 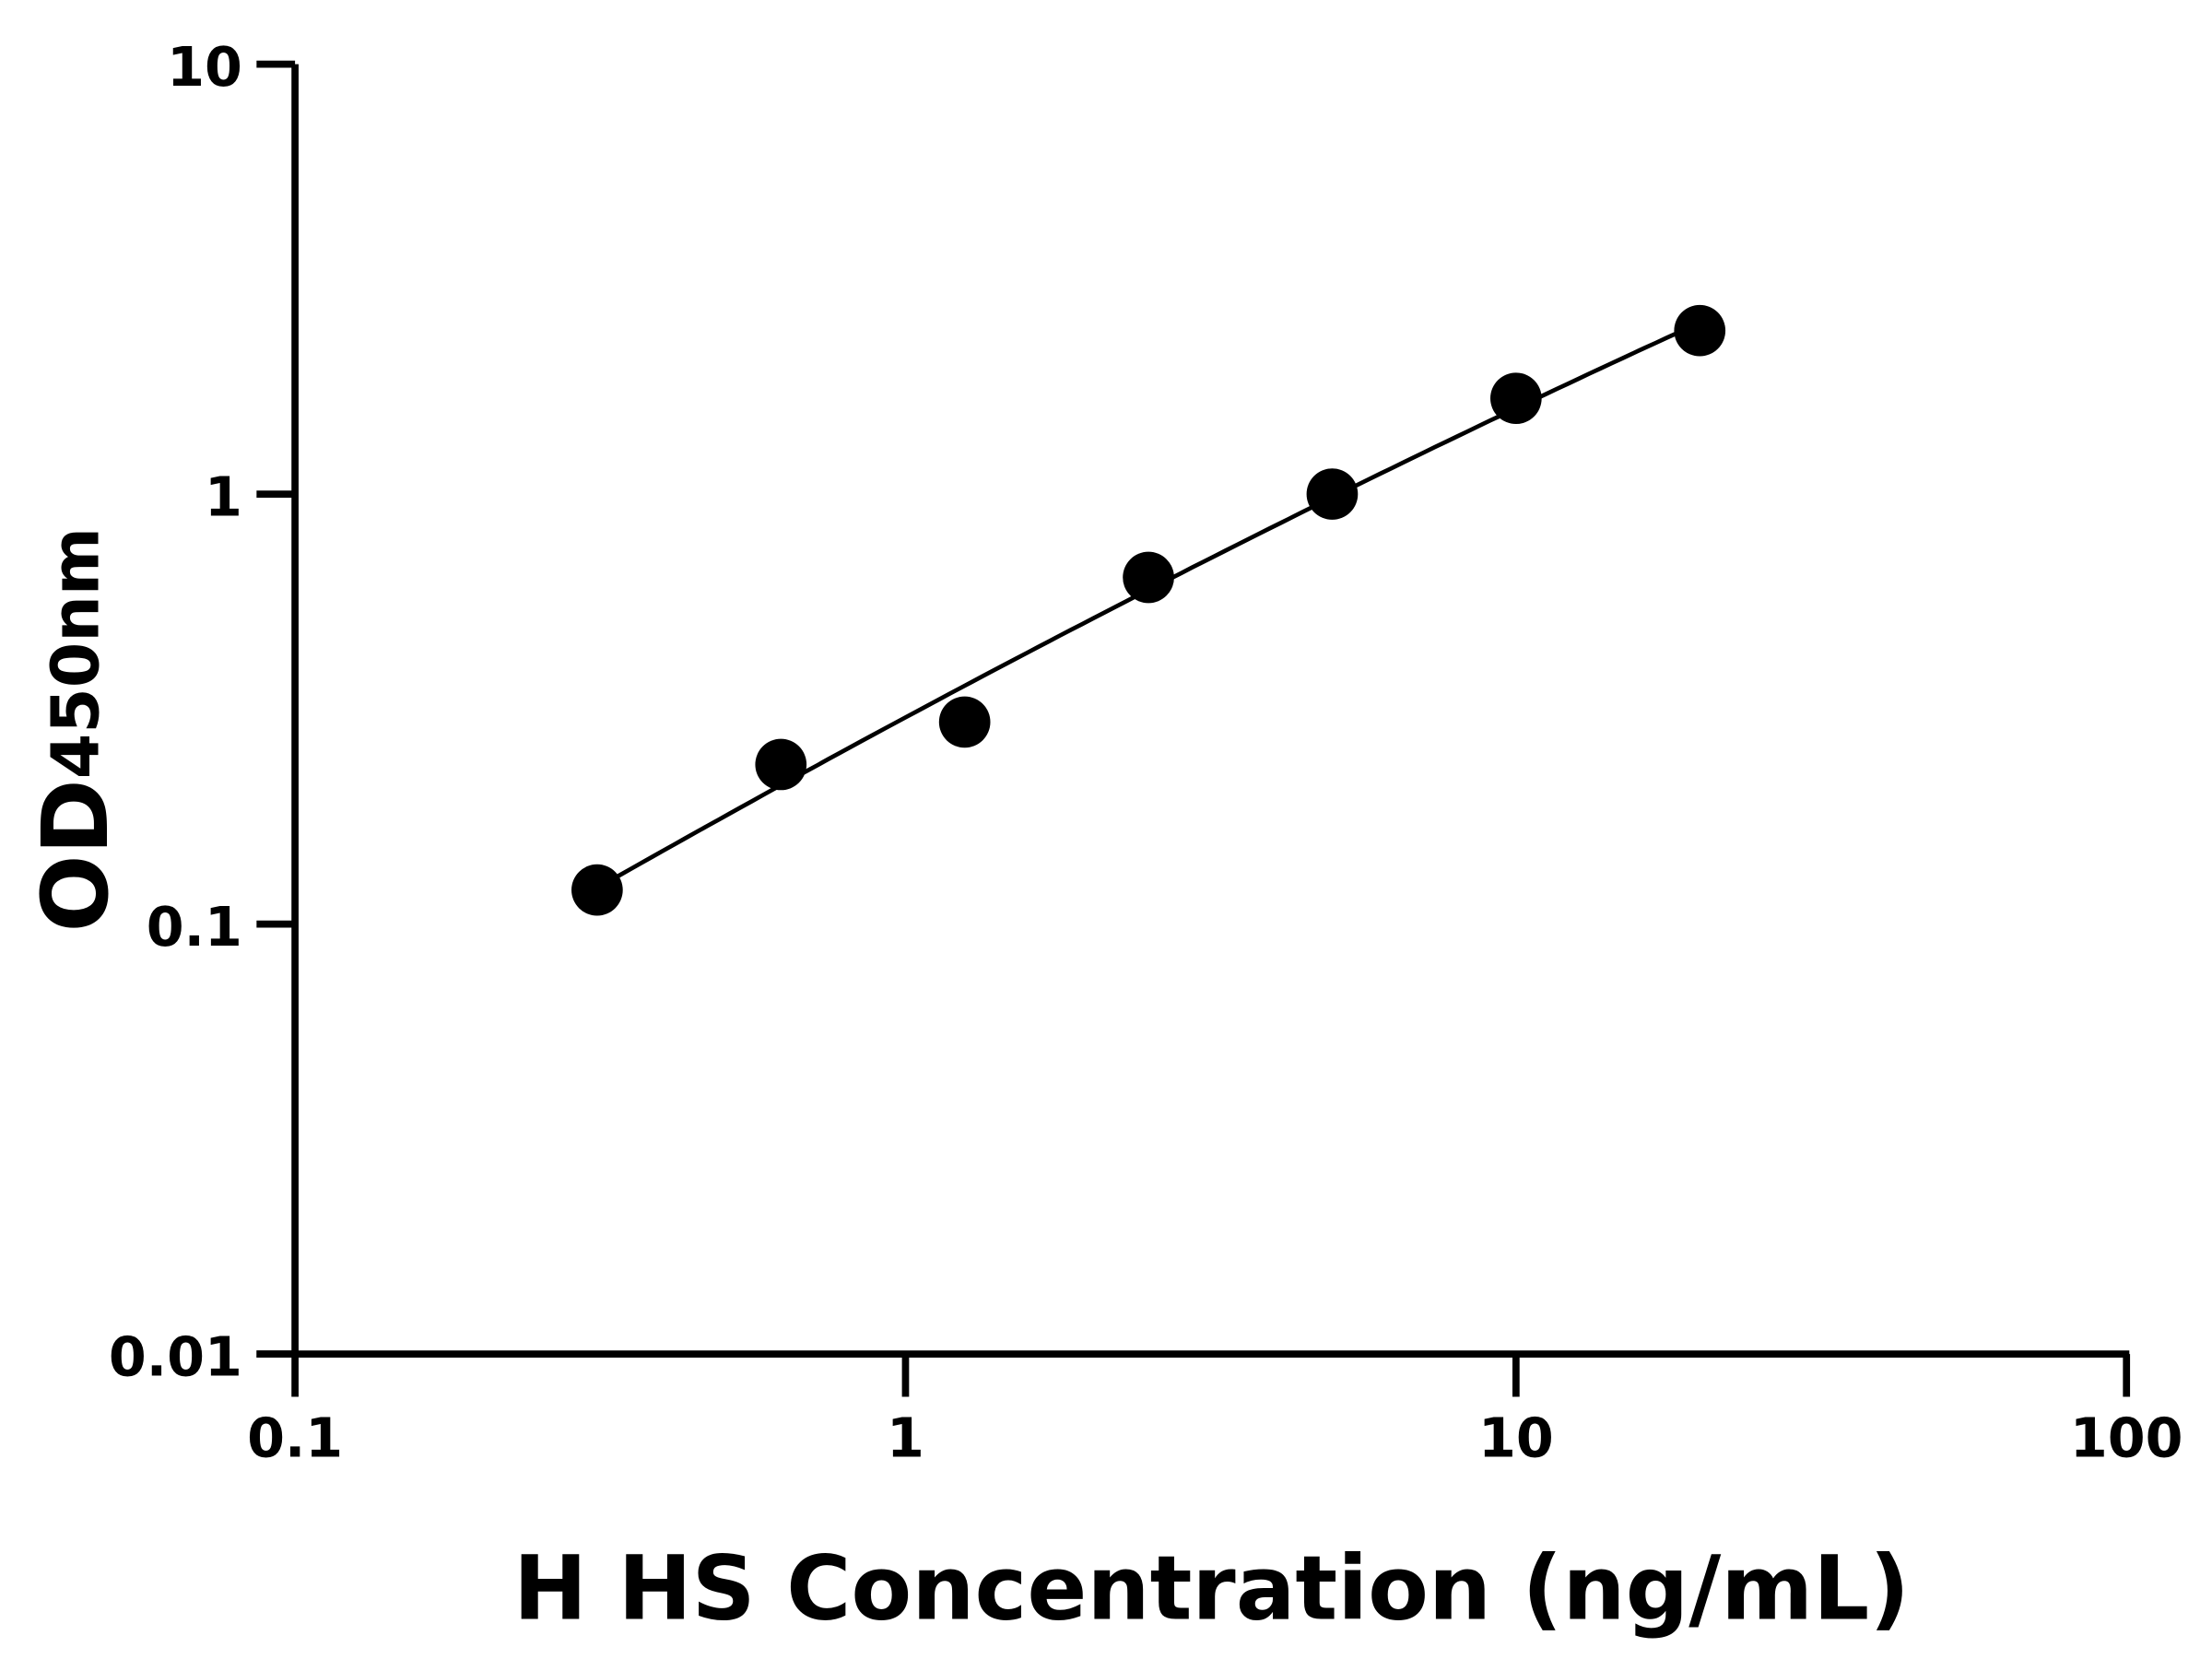 What do you see at coordinates (76, 653) in the screenshot?
I see `y-axis-label-sub: 450nm` at bounding box center [76, 653].